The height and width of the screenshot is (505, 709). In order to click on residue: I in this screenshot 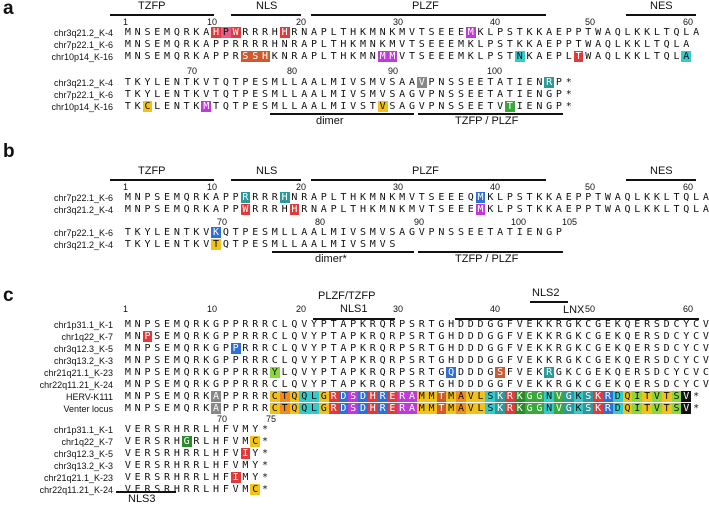, I will do `click(343, 82)`.